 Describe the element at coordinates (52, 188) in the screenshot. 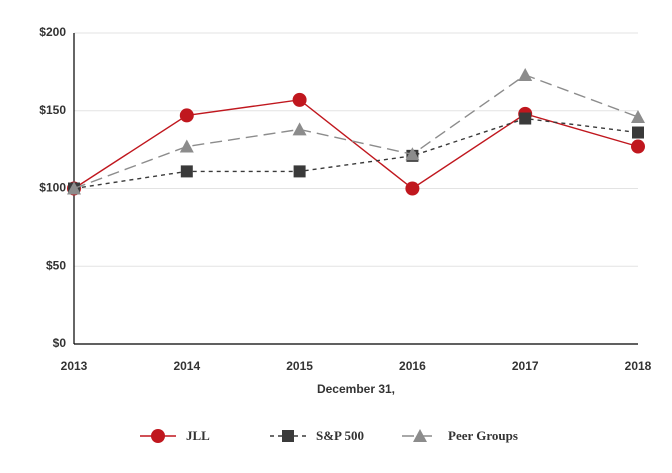

I see `y-tick-label: $100` at that location.